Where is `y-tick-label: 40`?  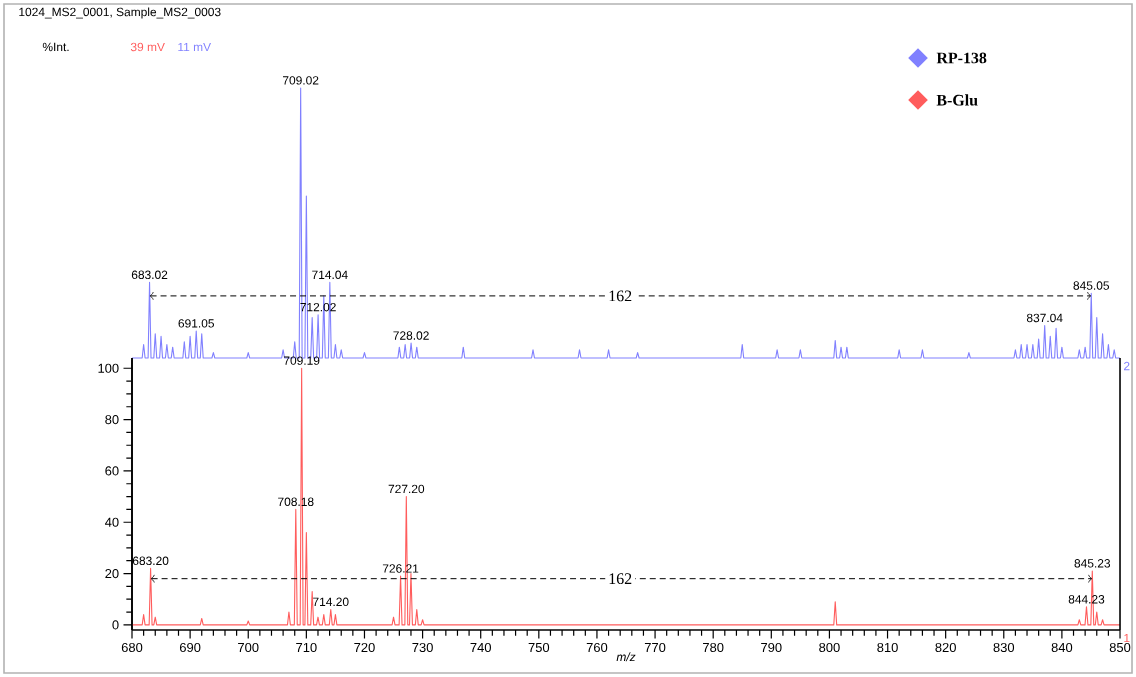
y-tick-label: 40 is located at coordinates (112, 522).